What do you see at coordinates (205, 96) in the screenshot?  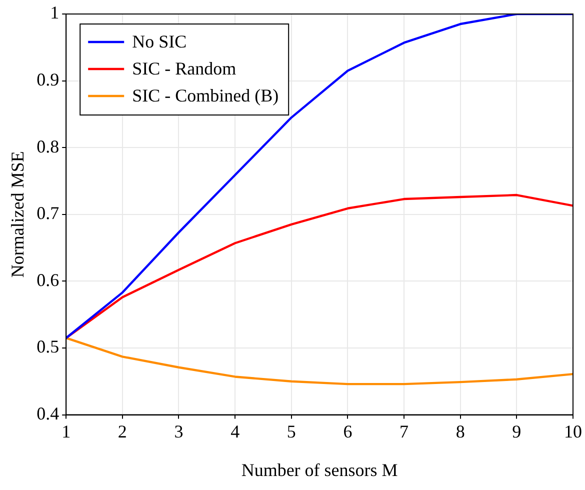 I see `legend-label: SIC - Combined (B)` at bounding box center [205, 96].